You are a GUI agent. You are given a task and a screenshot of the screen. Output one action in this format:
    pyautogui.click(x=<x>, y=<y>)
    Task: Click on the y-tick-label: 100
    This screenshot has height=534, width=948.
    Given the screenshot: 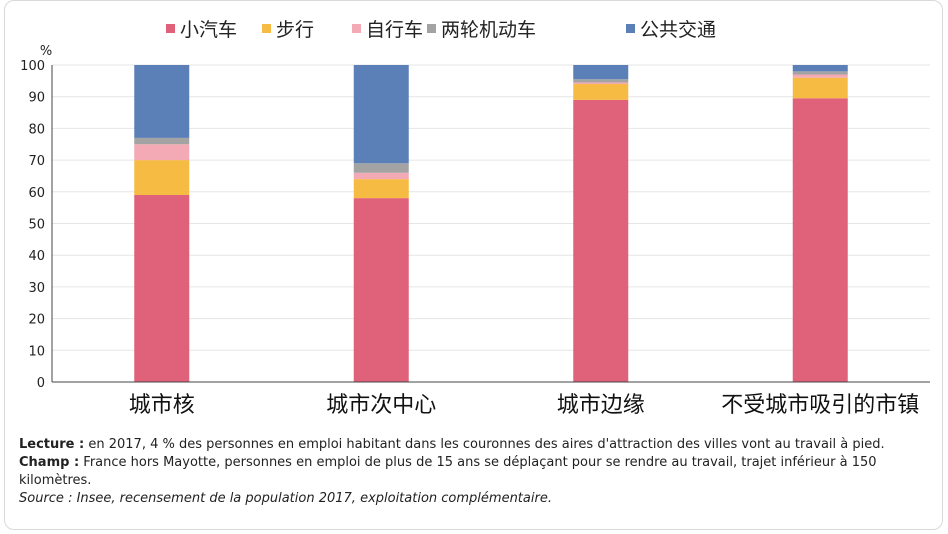 What is the action you would take?
    pyautogui.click(x=32, y=66)
    